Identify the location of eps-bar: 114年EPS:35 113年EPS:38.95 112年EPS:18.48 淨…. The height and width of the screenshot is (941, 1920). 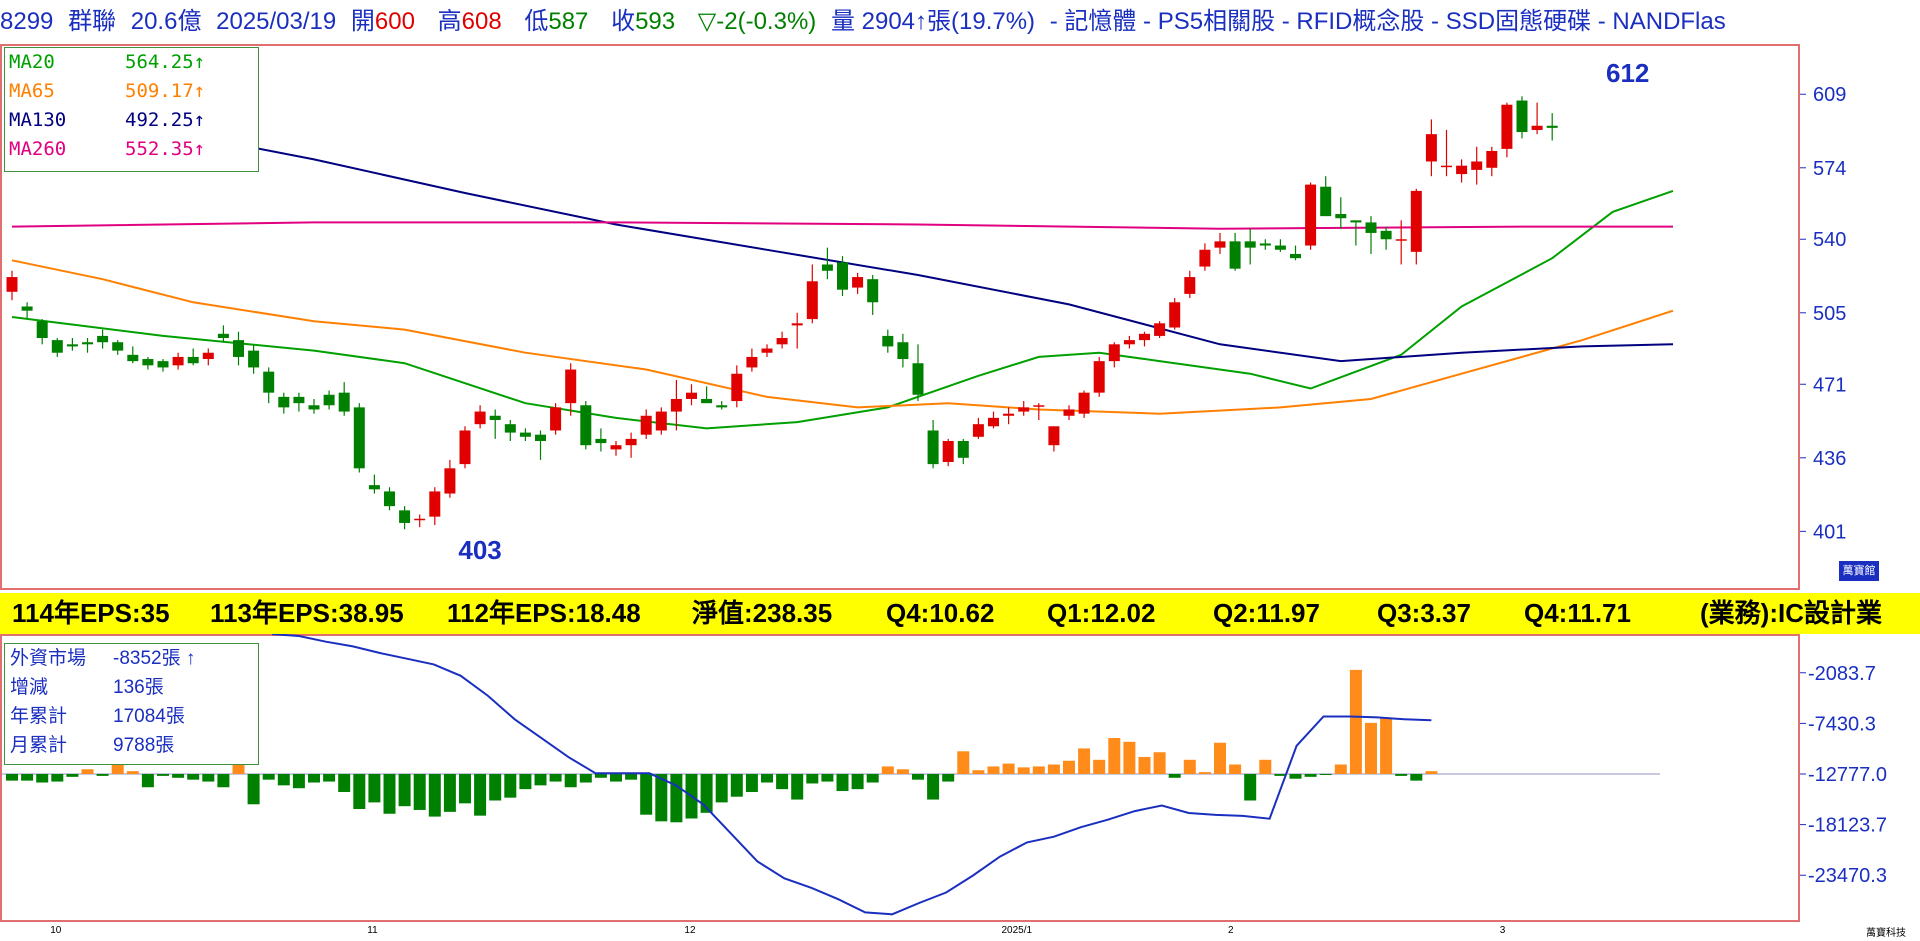
(960, 613).